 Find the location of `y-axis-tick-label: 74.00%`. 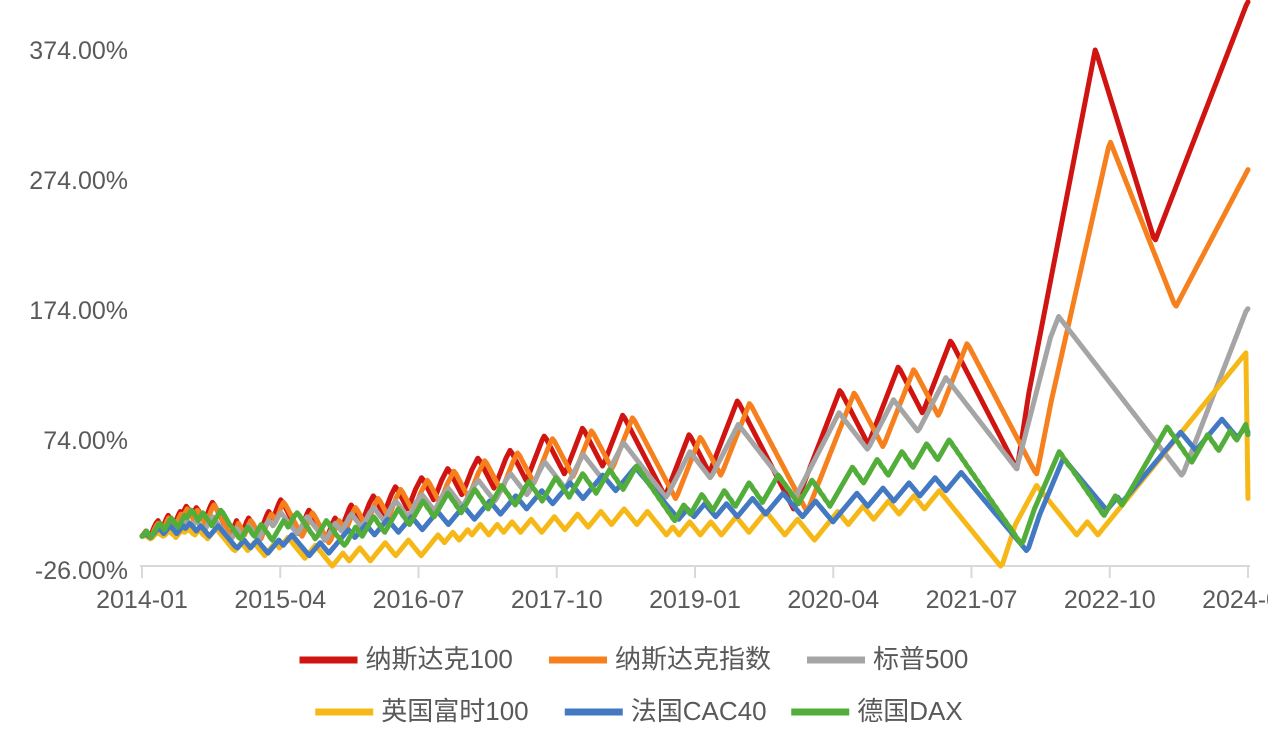

y-axis-tick-label: 74.00% is located at coordinates (85, 441).